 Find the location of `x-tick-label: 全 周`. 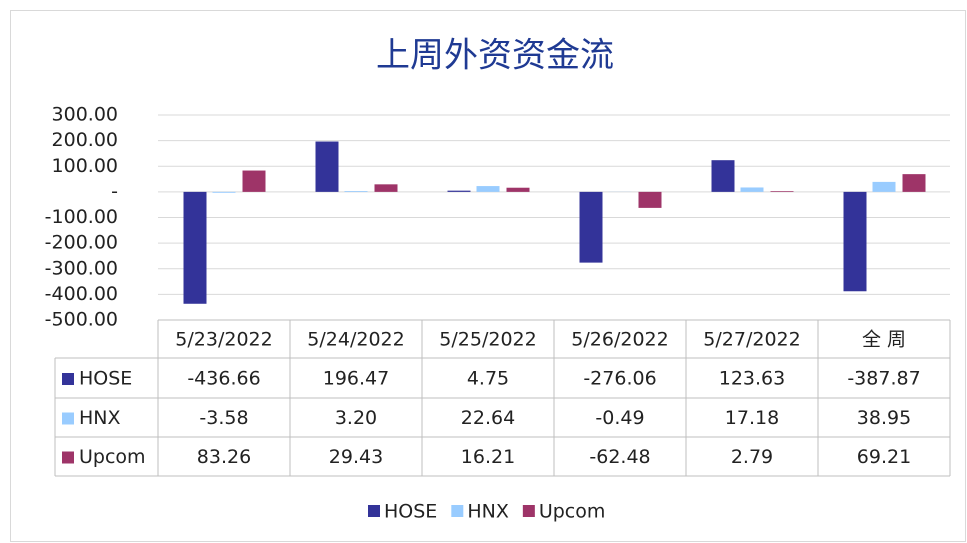

x-tick-label: 全 周 is located at coordinates (884, 340).